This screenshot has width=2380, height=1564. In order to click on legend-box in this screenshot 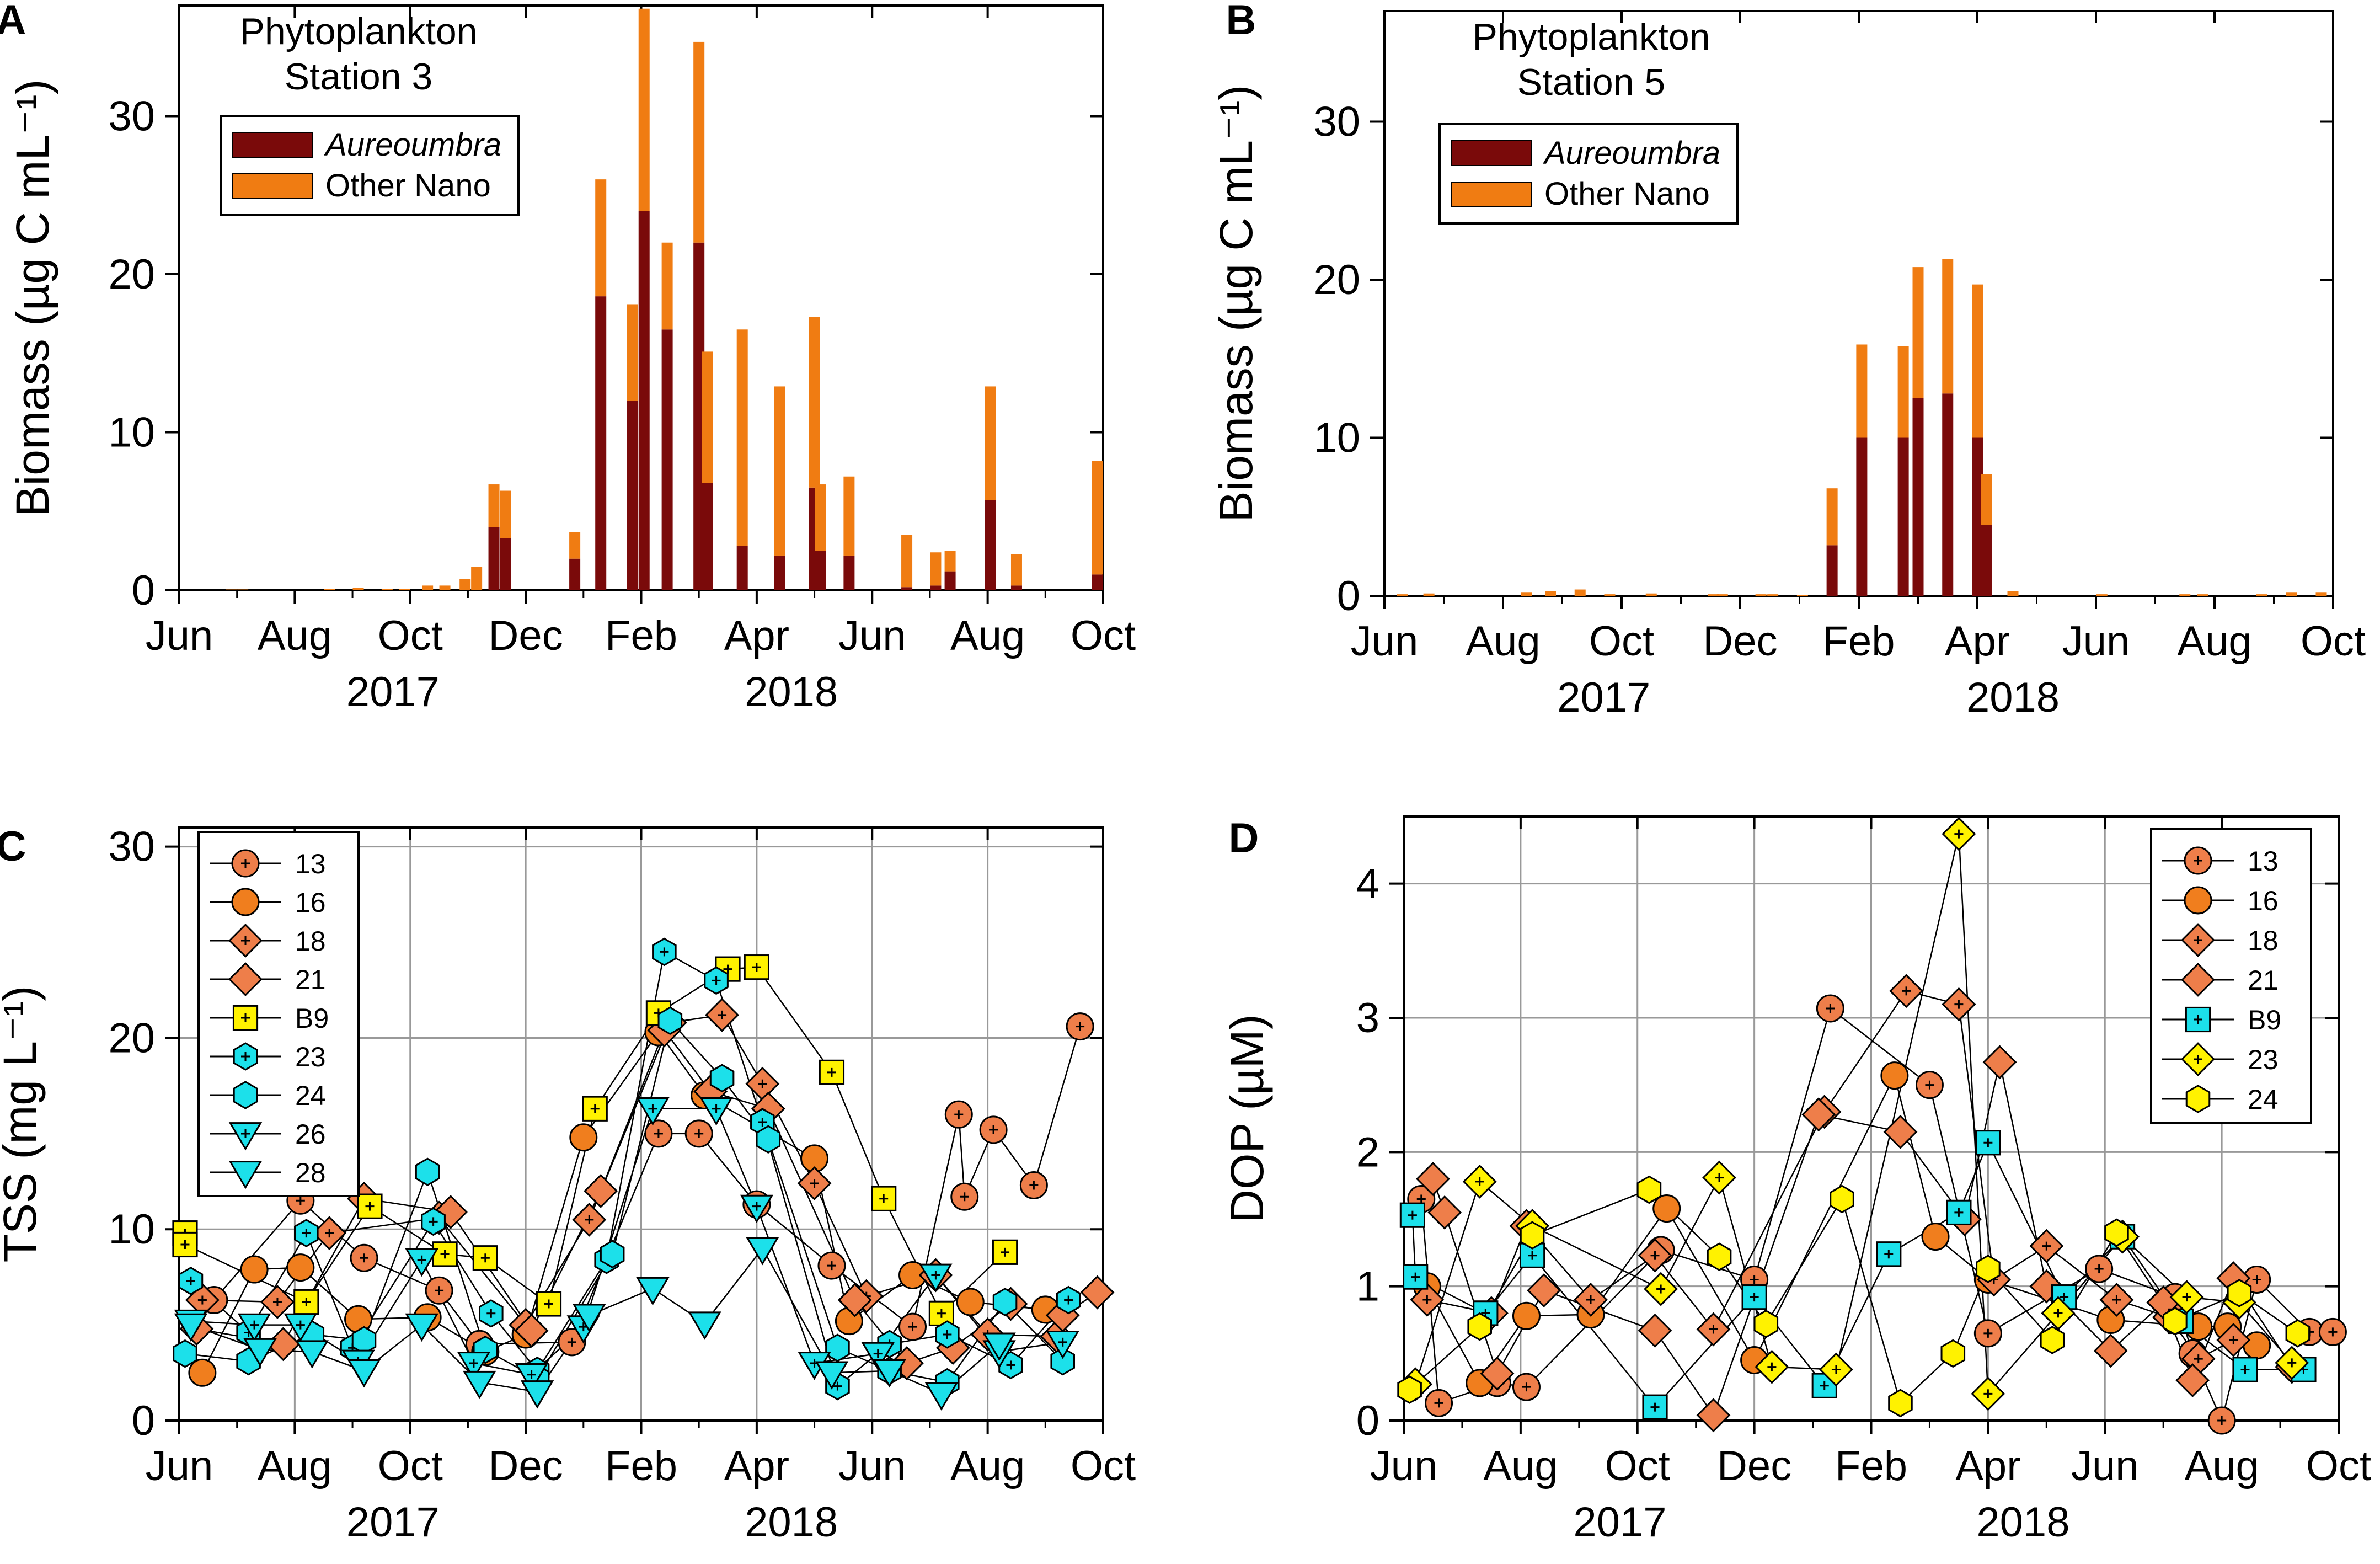, I will do `click(278, 1014)`.